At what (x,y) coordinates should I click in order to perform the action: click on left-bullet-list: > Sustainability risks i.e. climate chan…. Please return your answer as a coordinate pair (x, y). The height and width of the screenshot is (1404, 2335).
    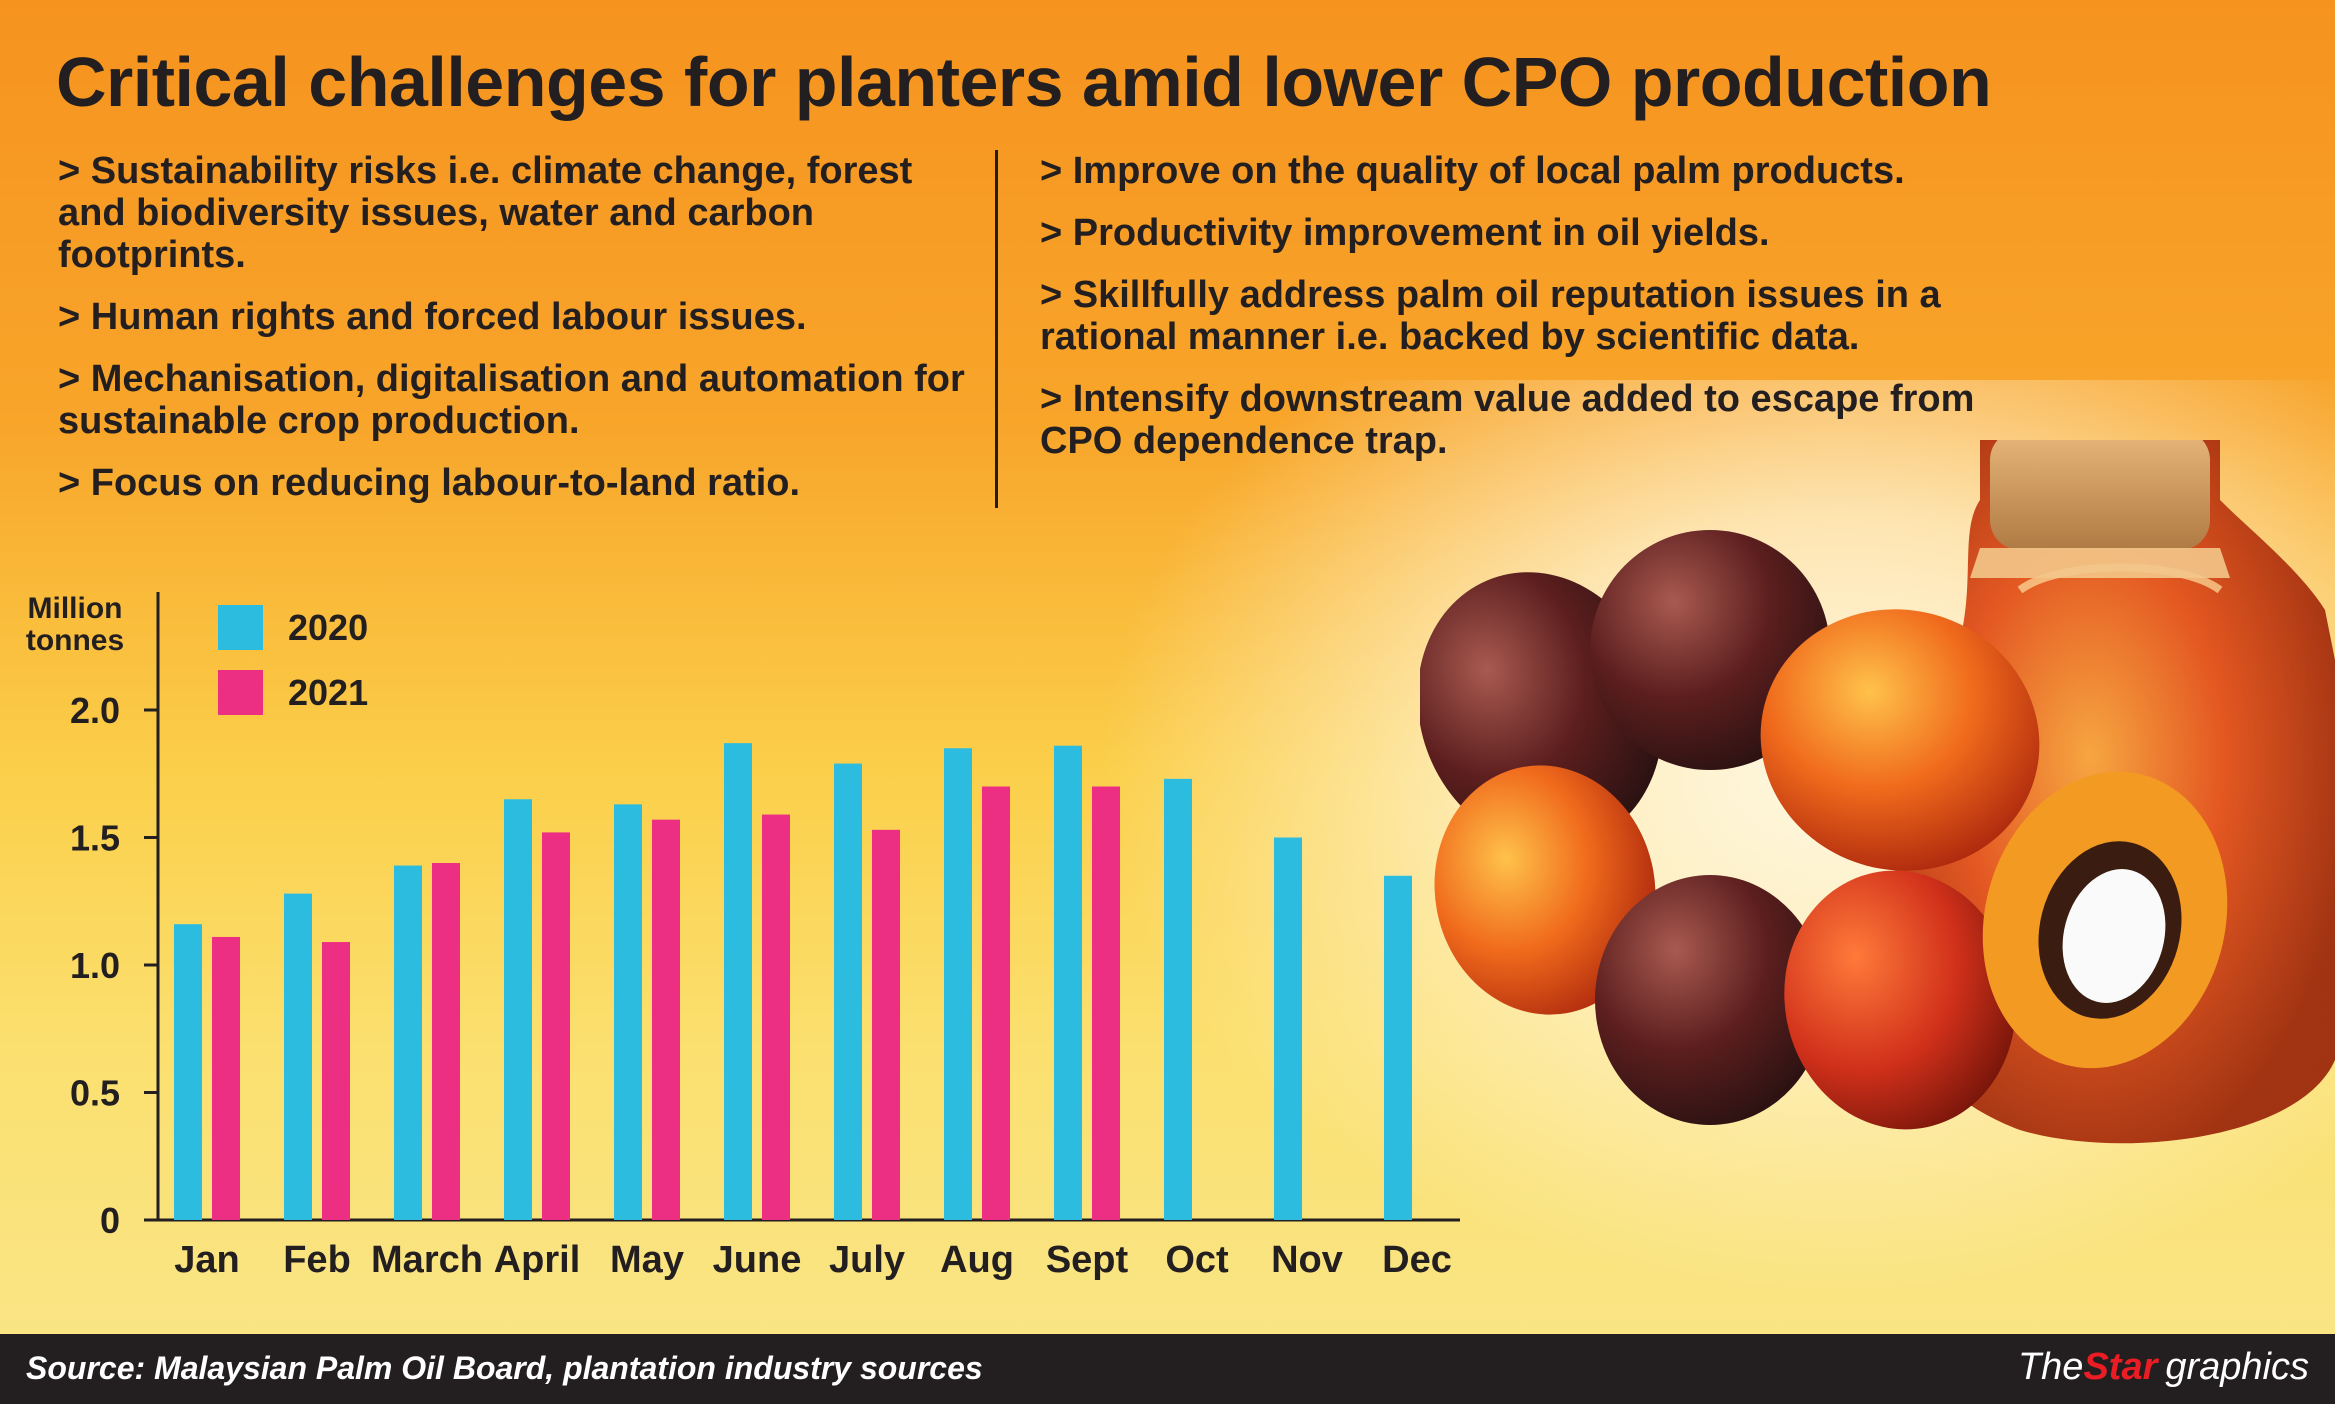
    Looking at the image, I should click on (518, 337).